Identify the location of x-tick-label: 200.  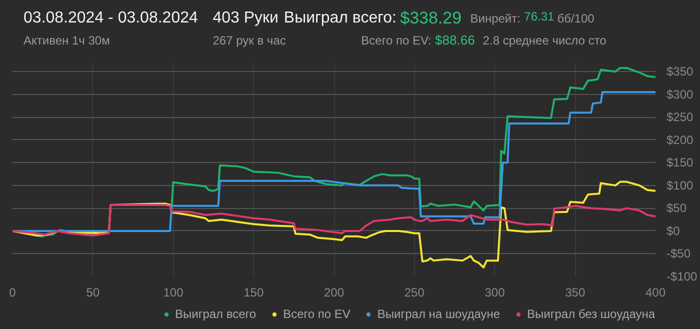
(334, 293).